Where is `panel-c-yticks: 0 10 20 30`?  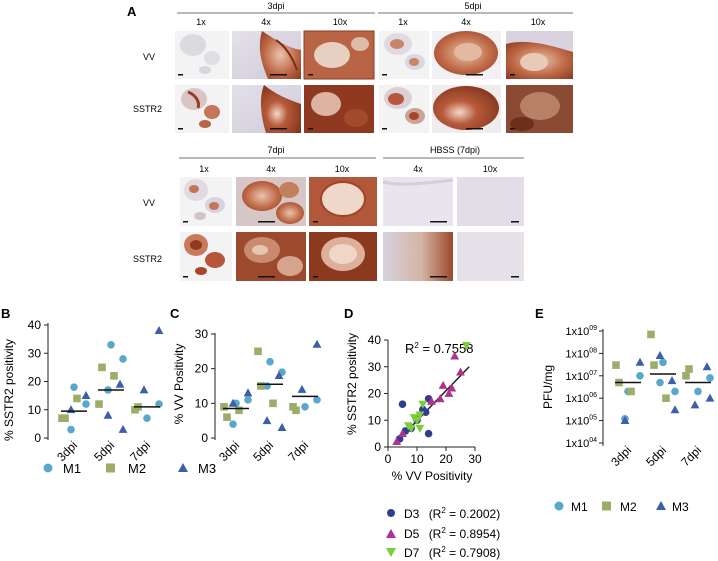
panel-c-yticks: 0 10 20 30 is located at coordinates (205, 386).